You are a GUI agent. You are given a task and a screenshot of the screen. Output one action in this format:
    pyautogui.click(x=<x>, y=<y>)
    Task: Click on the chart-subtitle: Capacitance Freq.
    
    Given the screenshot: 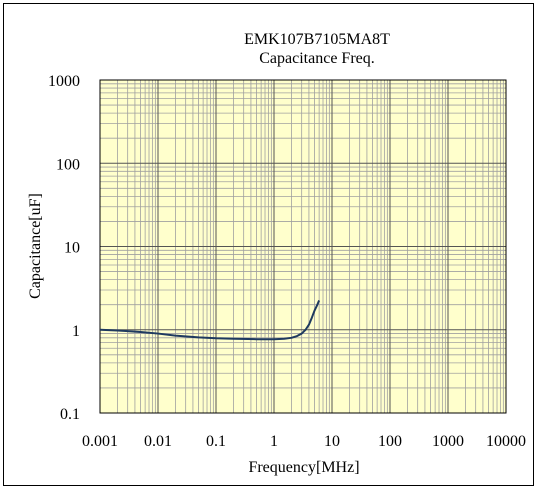 What is the action you would take?
    pyautogui.click(x=317, y=58)
    